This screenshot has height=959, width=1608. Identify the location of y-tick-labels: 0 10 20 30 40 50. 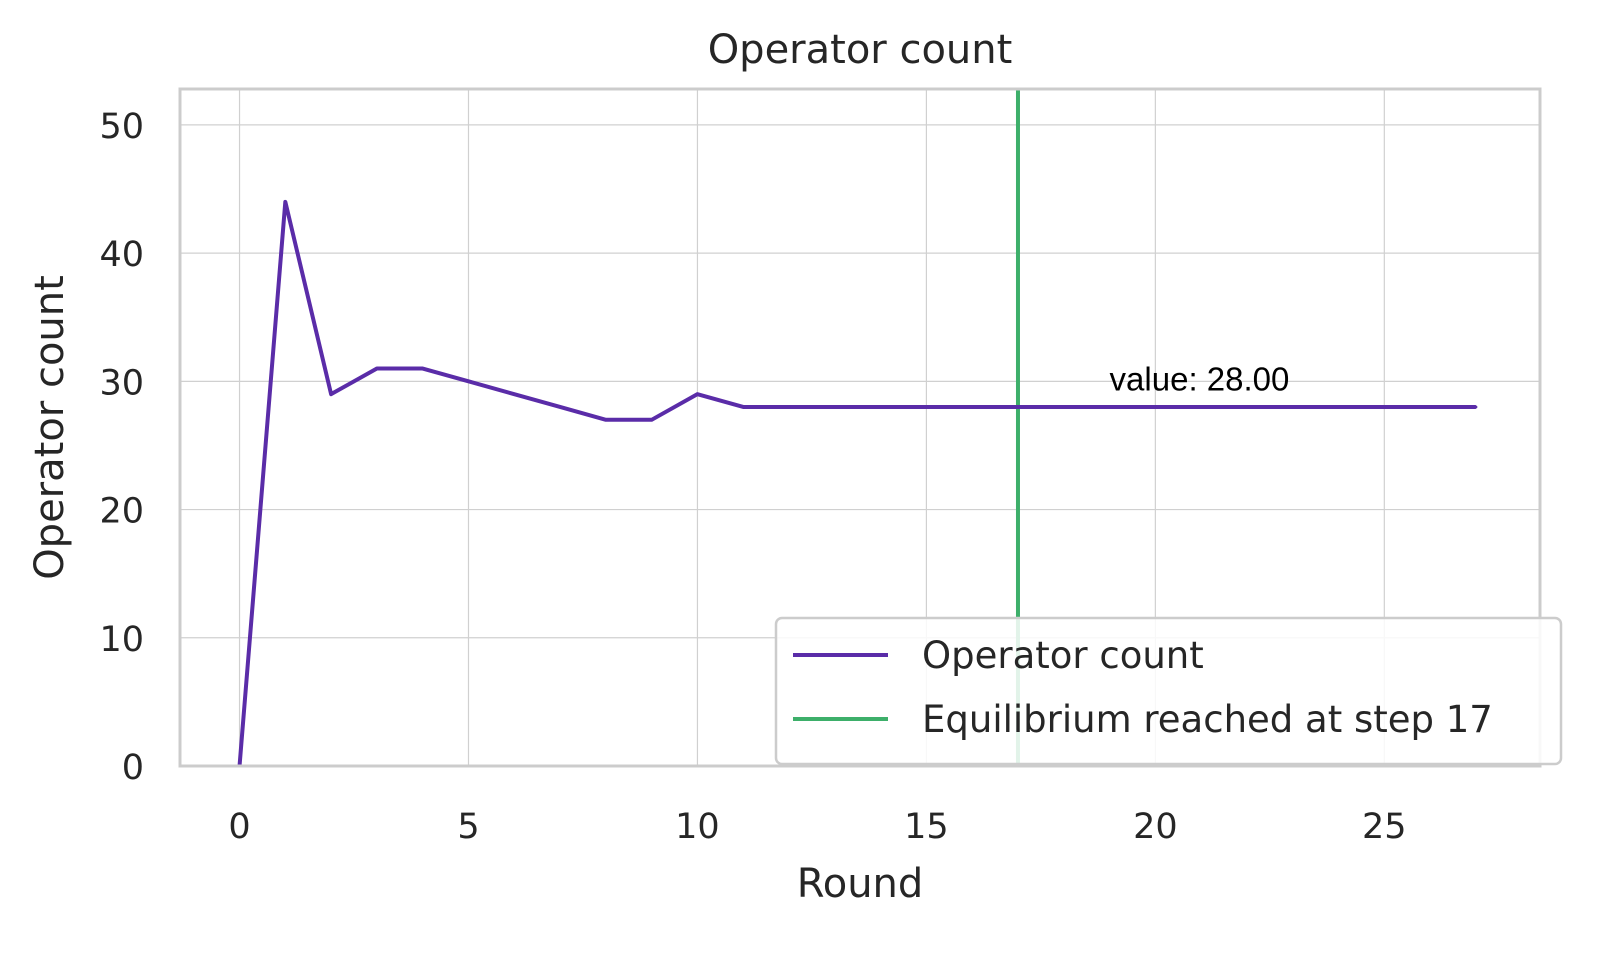
(121, 447).